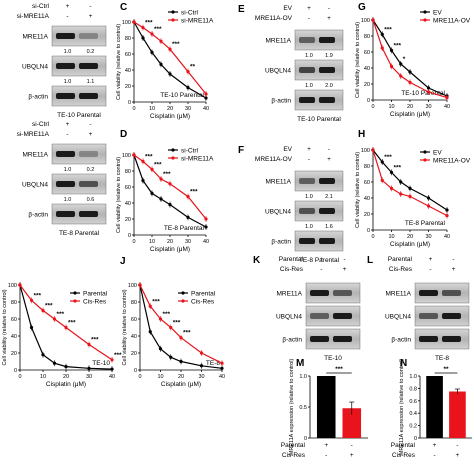 Image resolution: width=474 pixels, height=474 pixels. Describe the element at coordinates (35, 67) in the screenshot. I see `band-label: UBQLN4` at that location.